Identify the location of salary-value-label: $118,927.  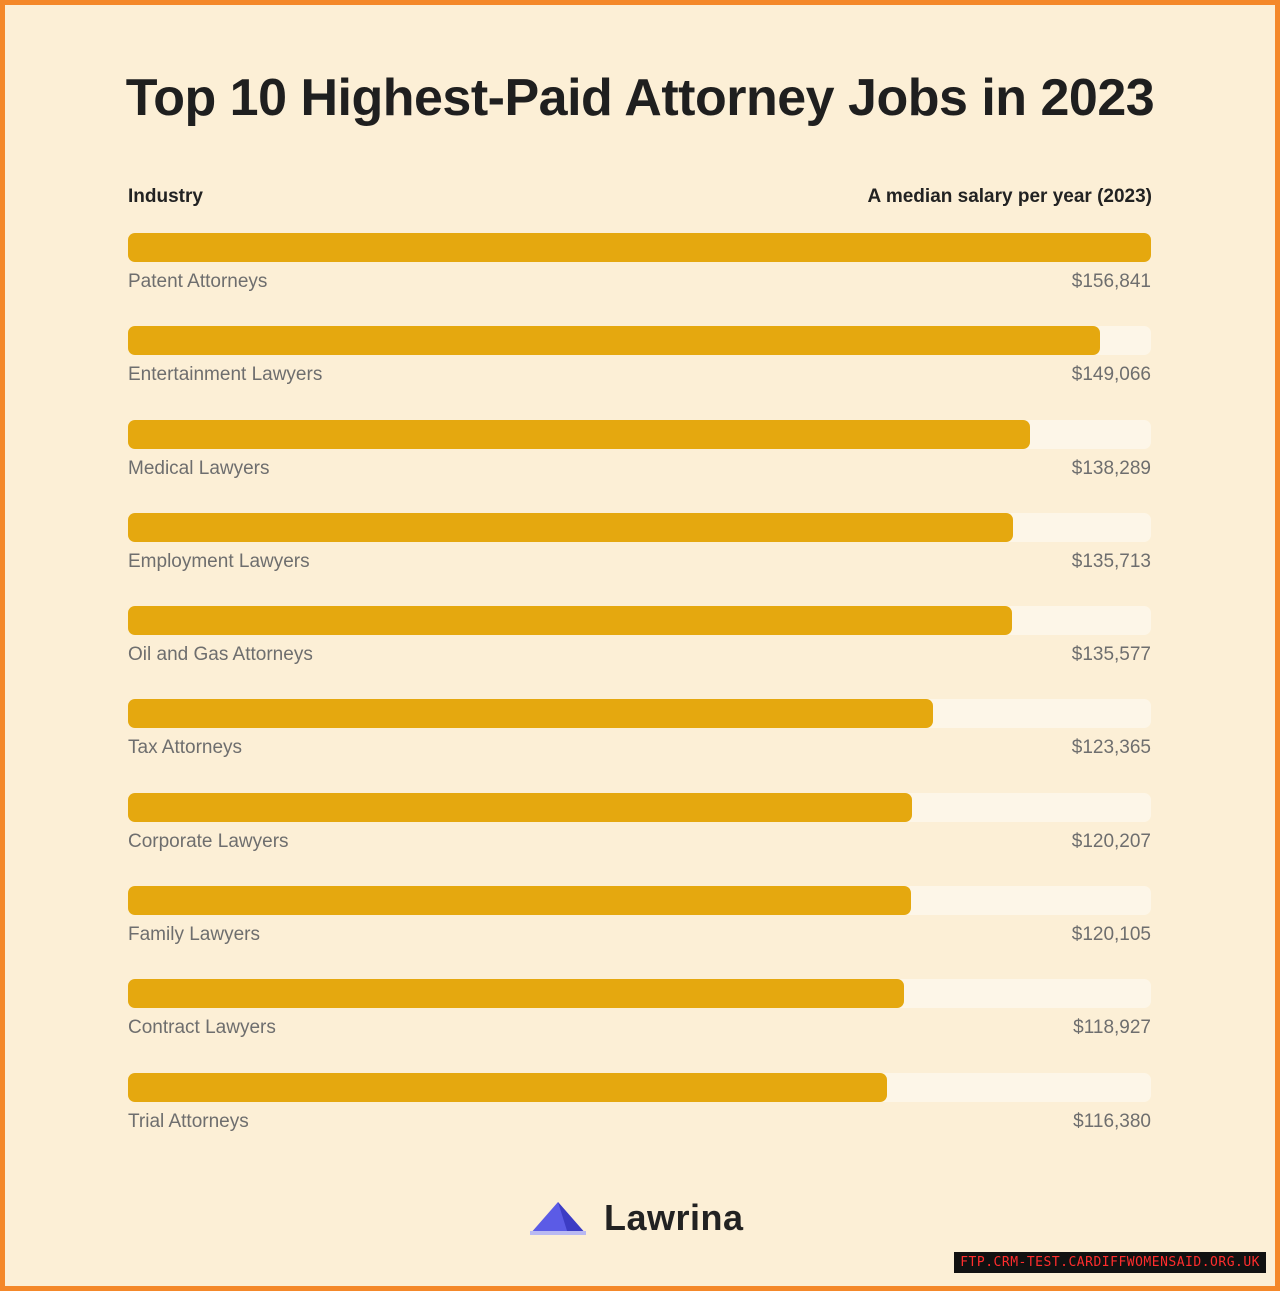
(1112, 1028).